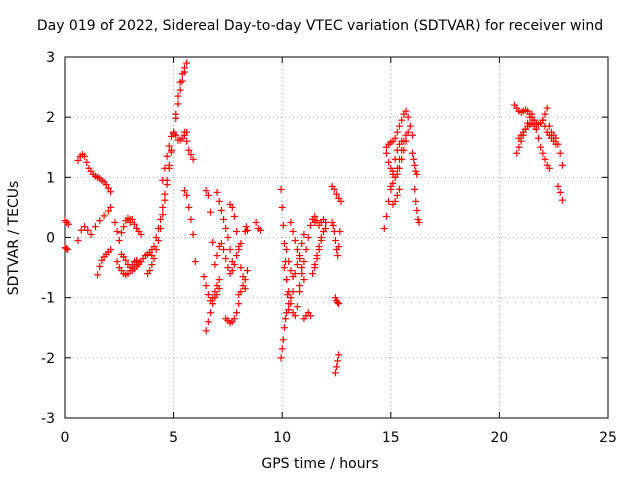  What do you see at coordinates (50, 239) in the screenshot?
I see `y-tick-label: 0` at bounding box center [50, 239].